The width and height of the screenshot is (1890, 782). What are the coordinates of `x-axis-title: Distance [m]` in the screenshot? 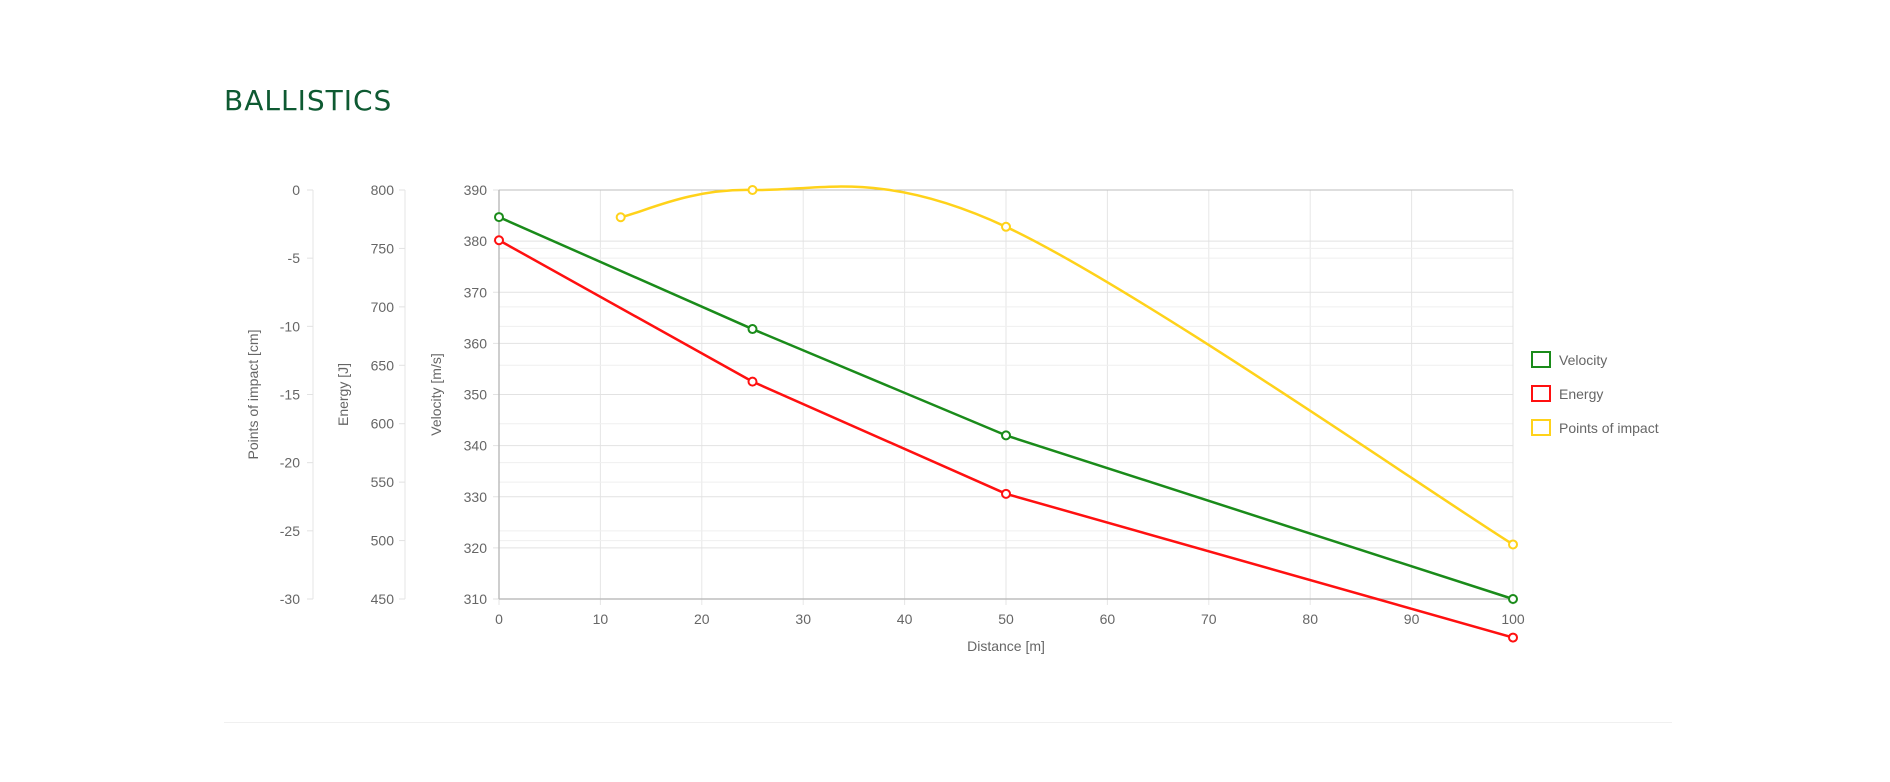 It's located at (1006, 646).